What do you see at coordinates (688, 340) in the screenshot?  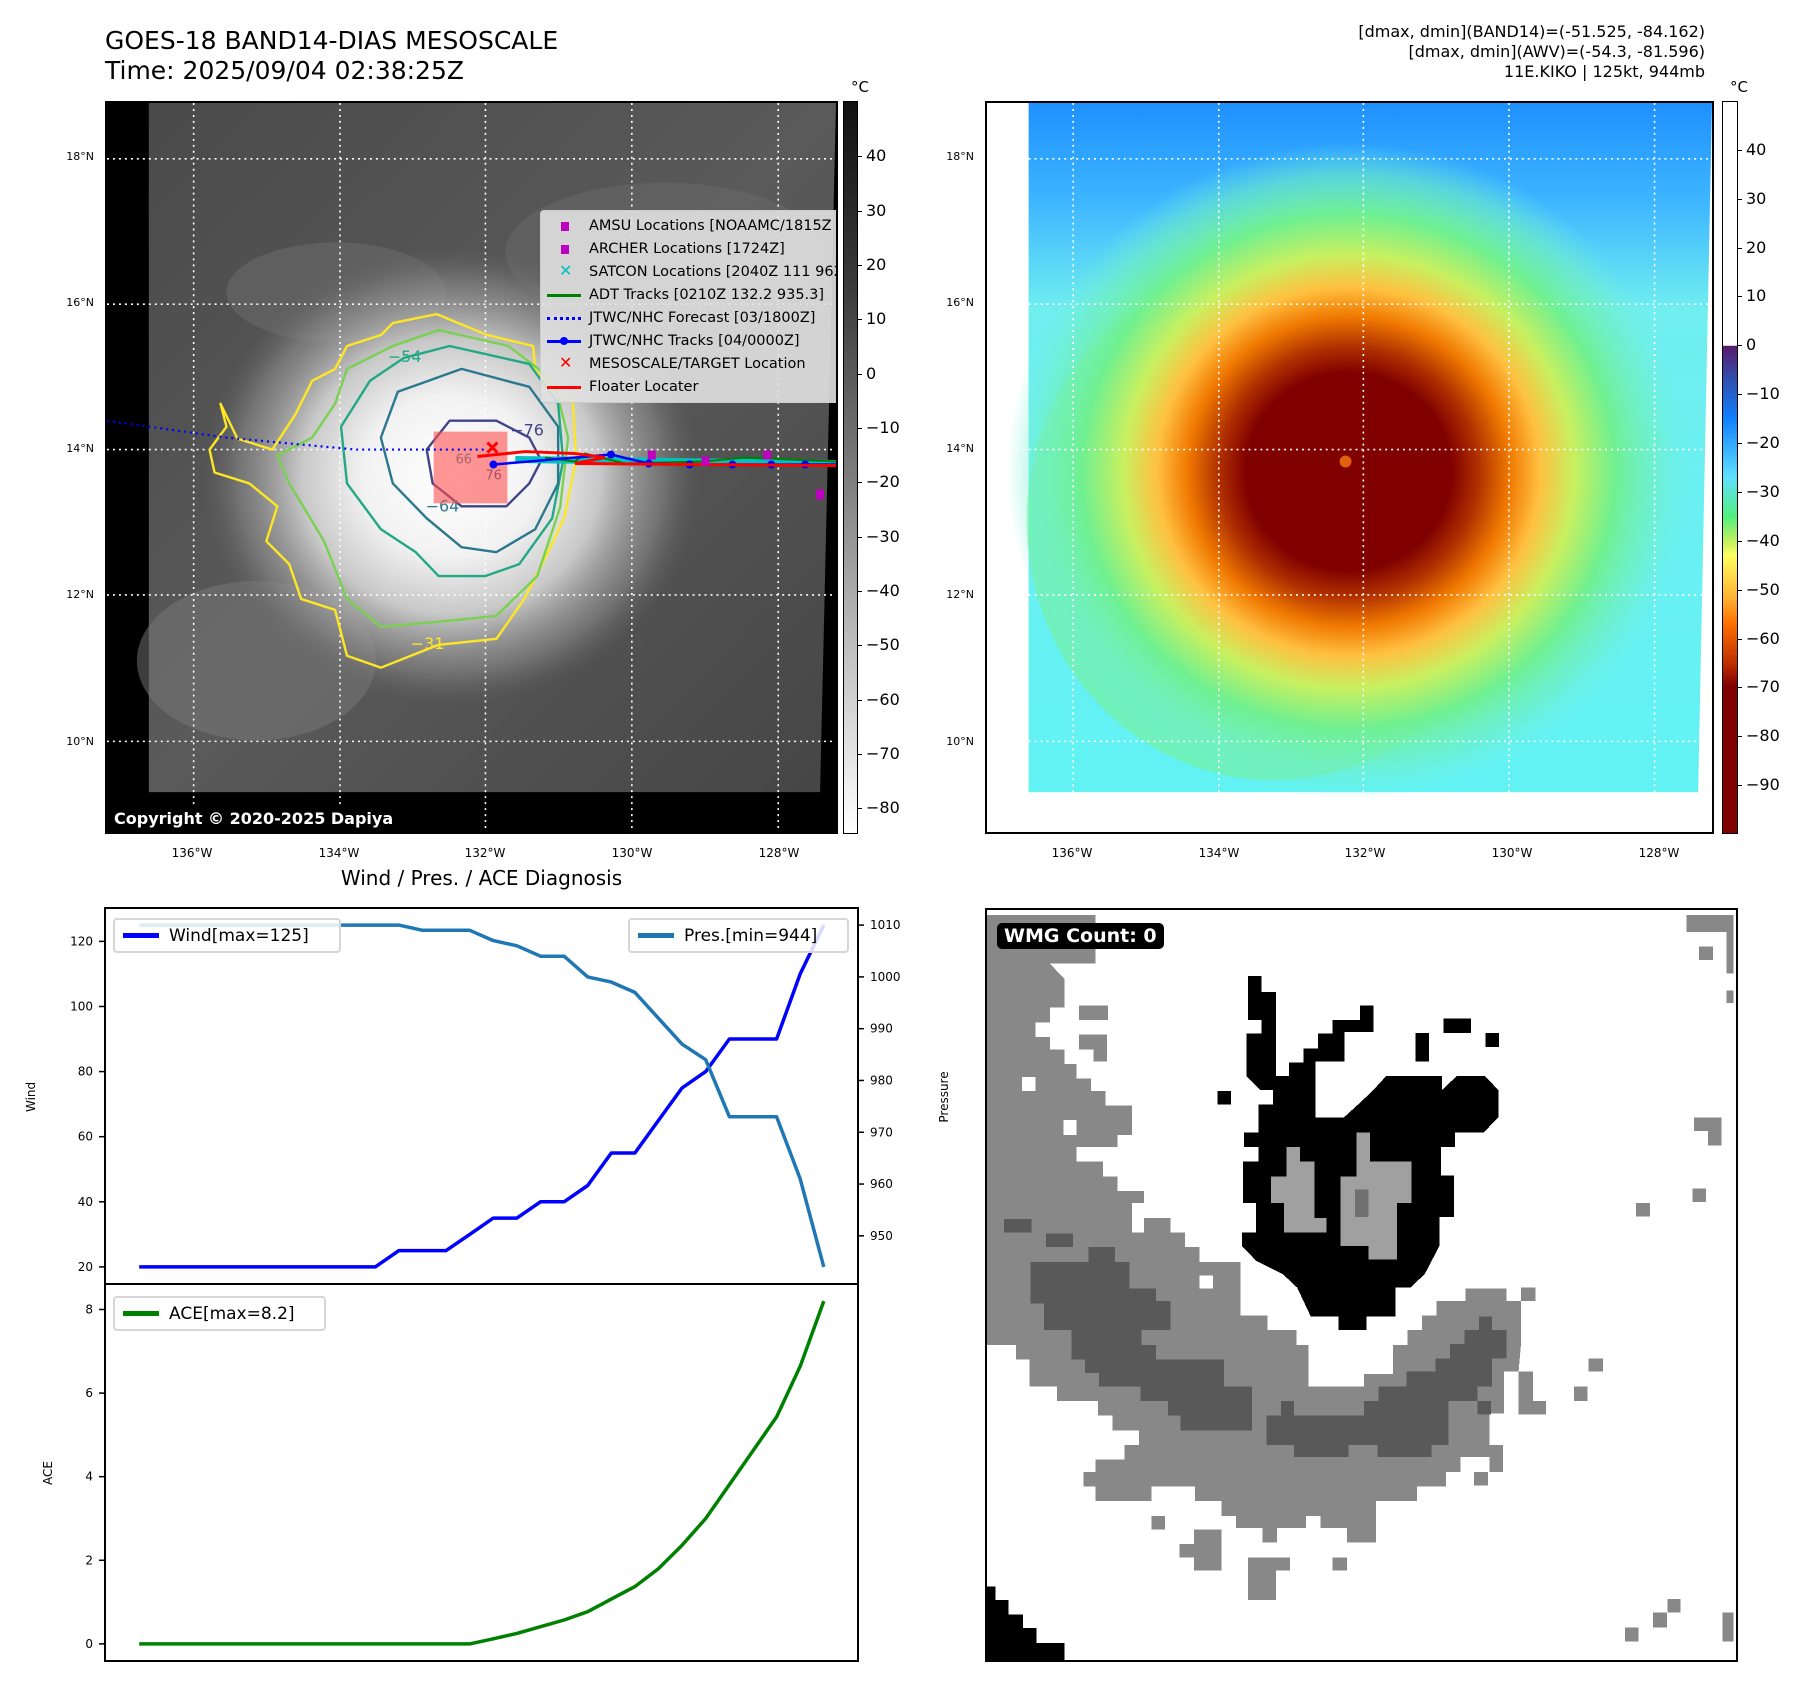 I see `legend-entry: JTWC/NHC Tracks [04/0000Z]` at bounding box center [688, 340].